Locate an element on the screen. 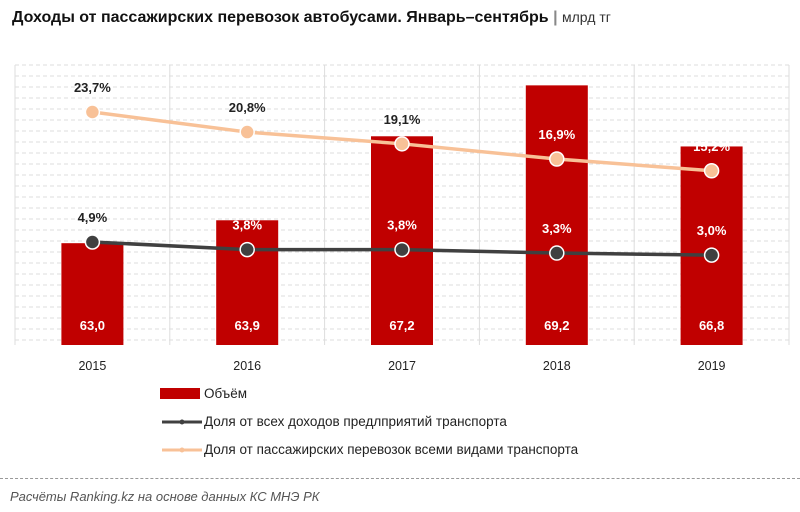 The width and height of the screenshot is (800, 512). x-tick-label: 2017 is located at coordinates (402, 366).